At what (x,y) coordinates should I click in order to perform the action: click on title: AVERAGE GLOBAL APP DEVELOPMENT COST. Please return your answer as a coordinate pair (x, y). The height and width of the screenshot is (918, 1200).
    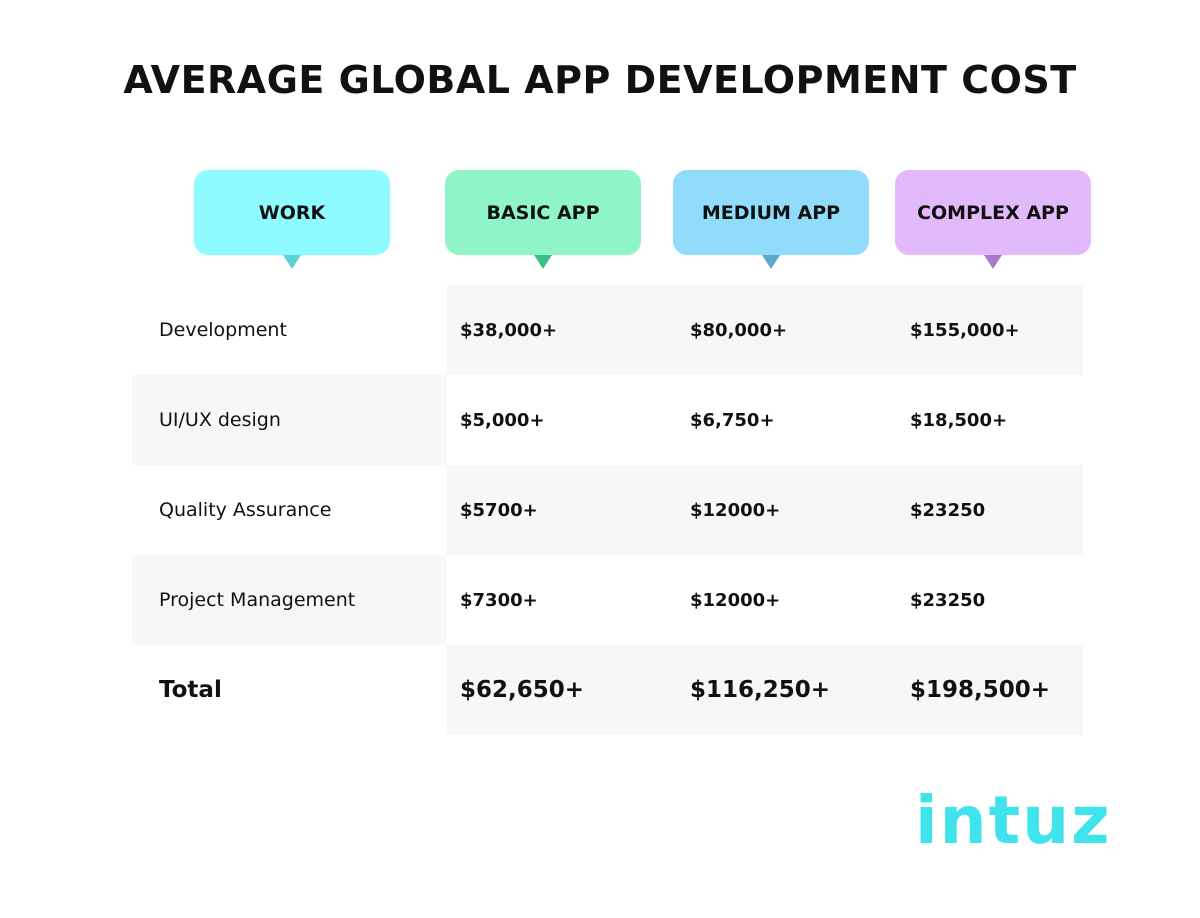
    Looking at the image, I should click on (600, 80).